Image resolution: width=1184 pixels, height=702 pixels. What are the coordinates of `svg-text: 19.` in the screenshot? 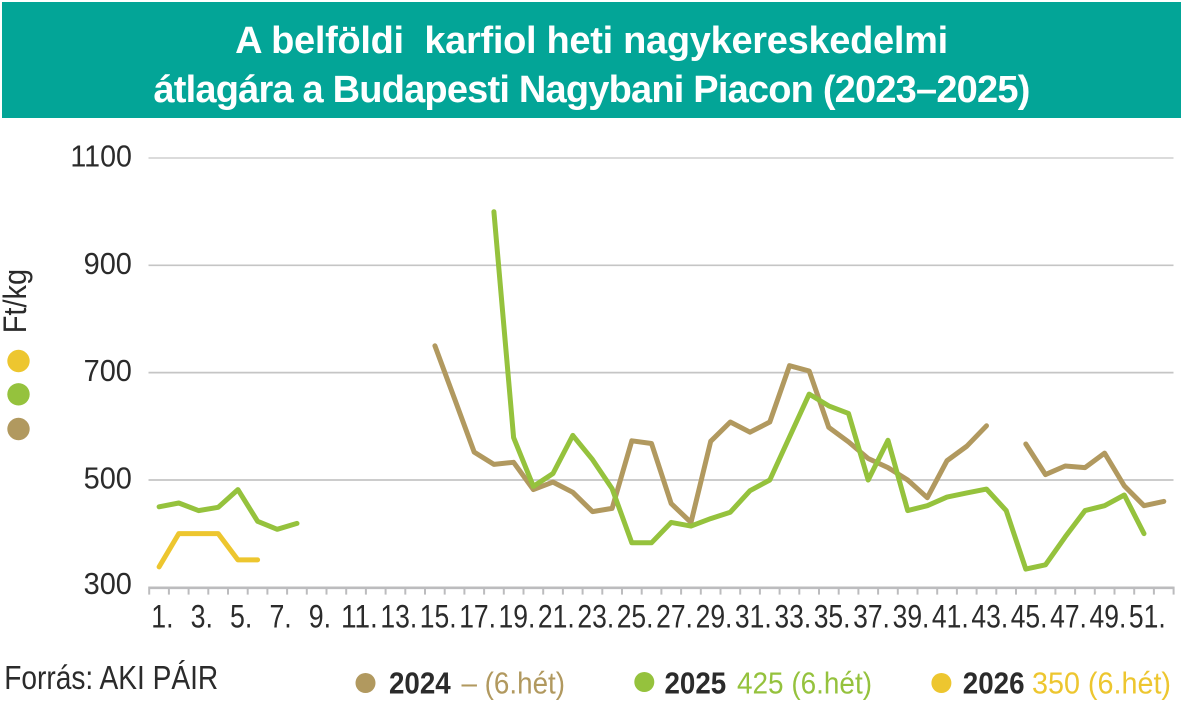 It's located at (517, 616).